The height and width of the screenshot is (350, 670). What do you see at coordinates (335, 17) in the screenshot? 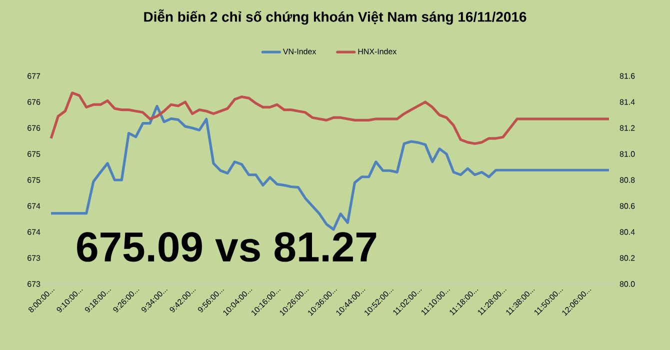
I see `chart-title: Diễn biến 2 chỉ số chứng khoán Việt Nam sáng 16/11/2016` at bounding box center [335, 17].